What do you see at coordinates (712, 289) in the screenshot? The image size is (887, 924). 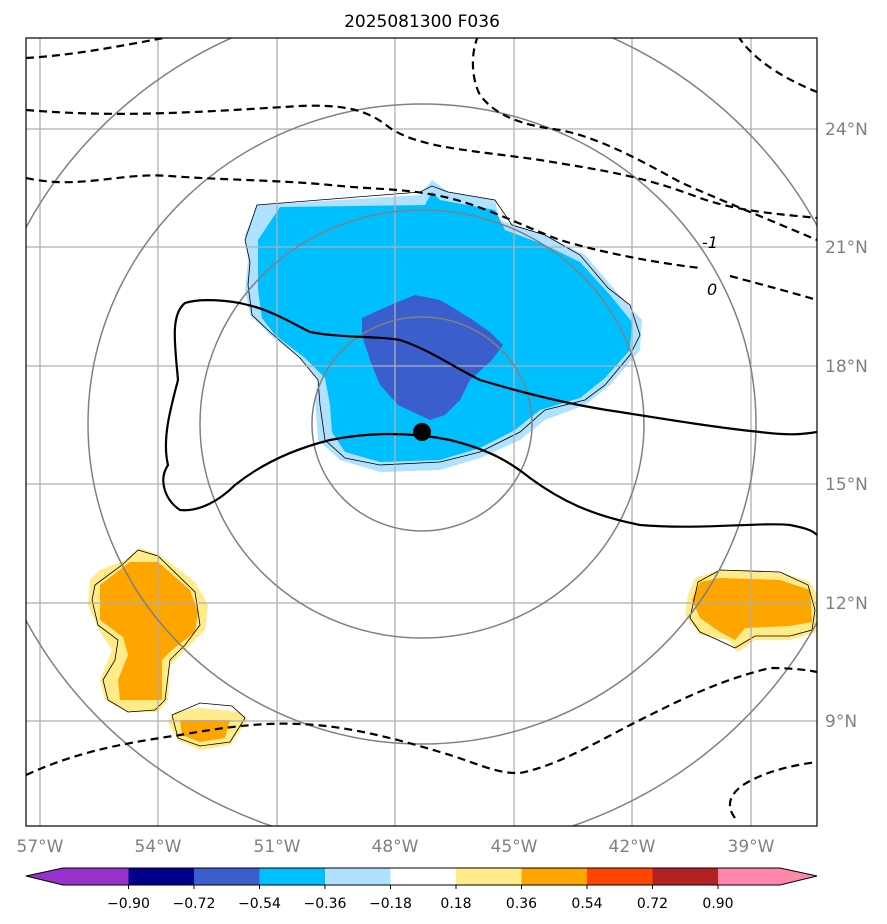 I see `contour-label-zero: 0` at bounding box center [712, 289].